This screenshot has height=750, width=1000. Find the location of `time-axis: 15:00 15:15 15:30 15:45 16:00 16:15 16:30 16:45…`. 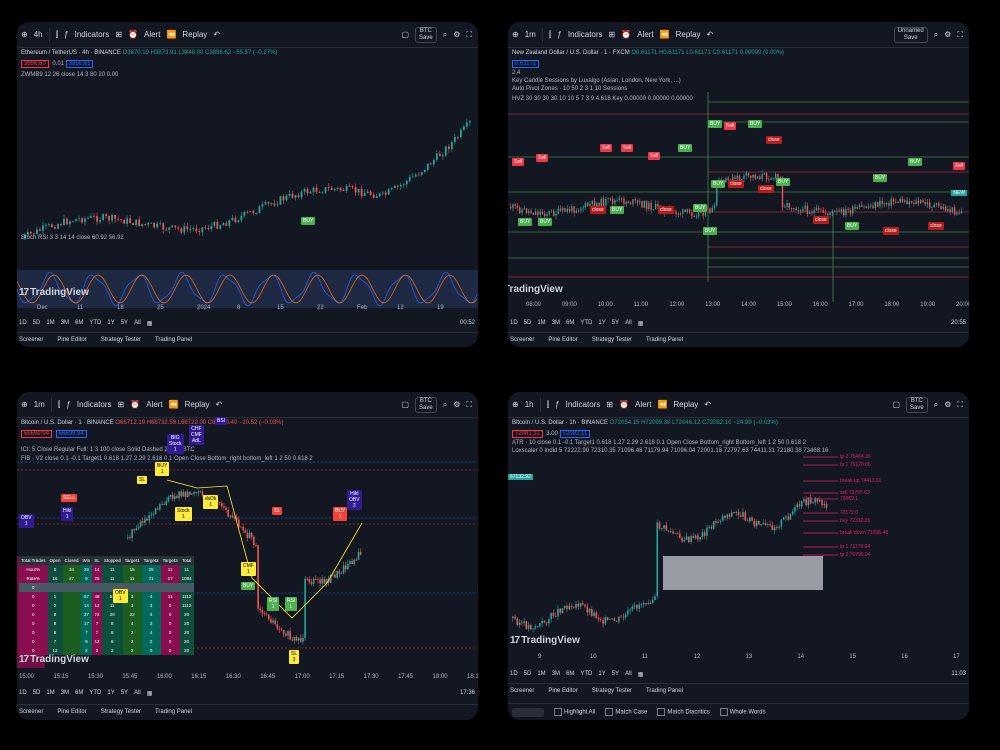

time-axis: 15:00 15:15 15:30 15:45 16:00 16:15 16:30 16:45… is located at coordinates (247, 678).